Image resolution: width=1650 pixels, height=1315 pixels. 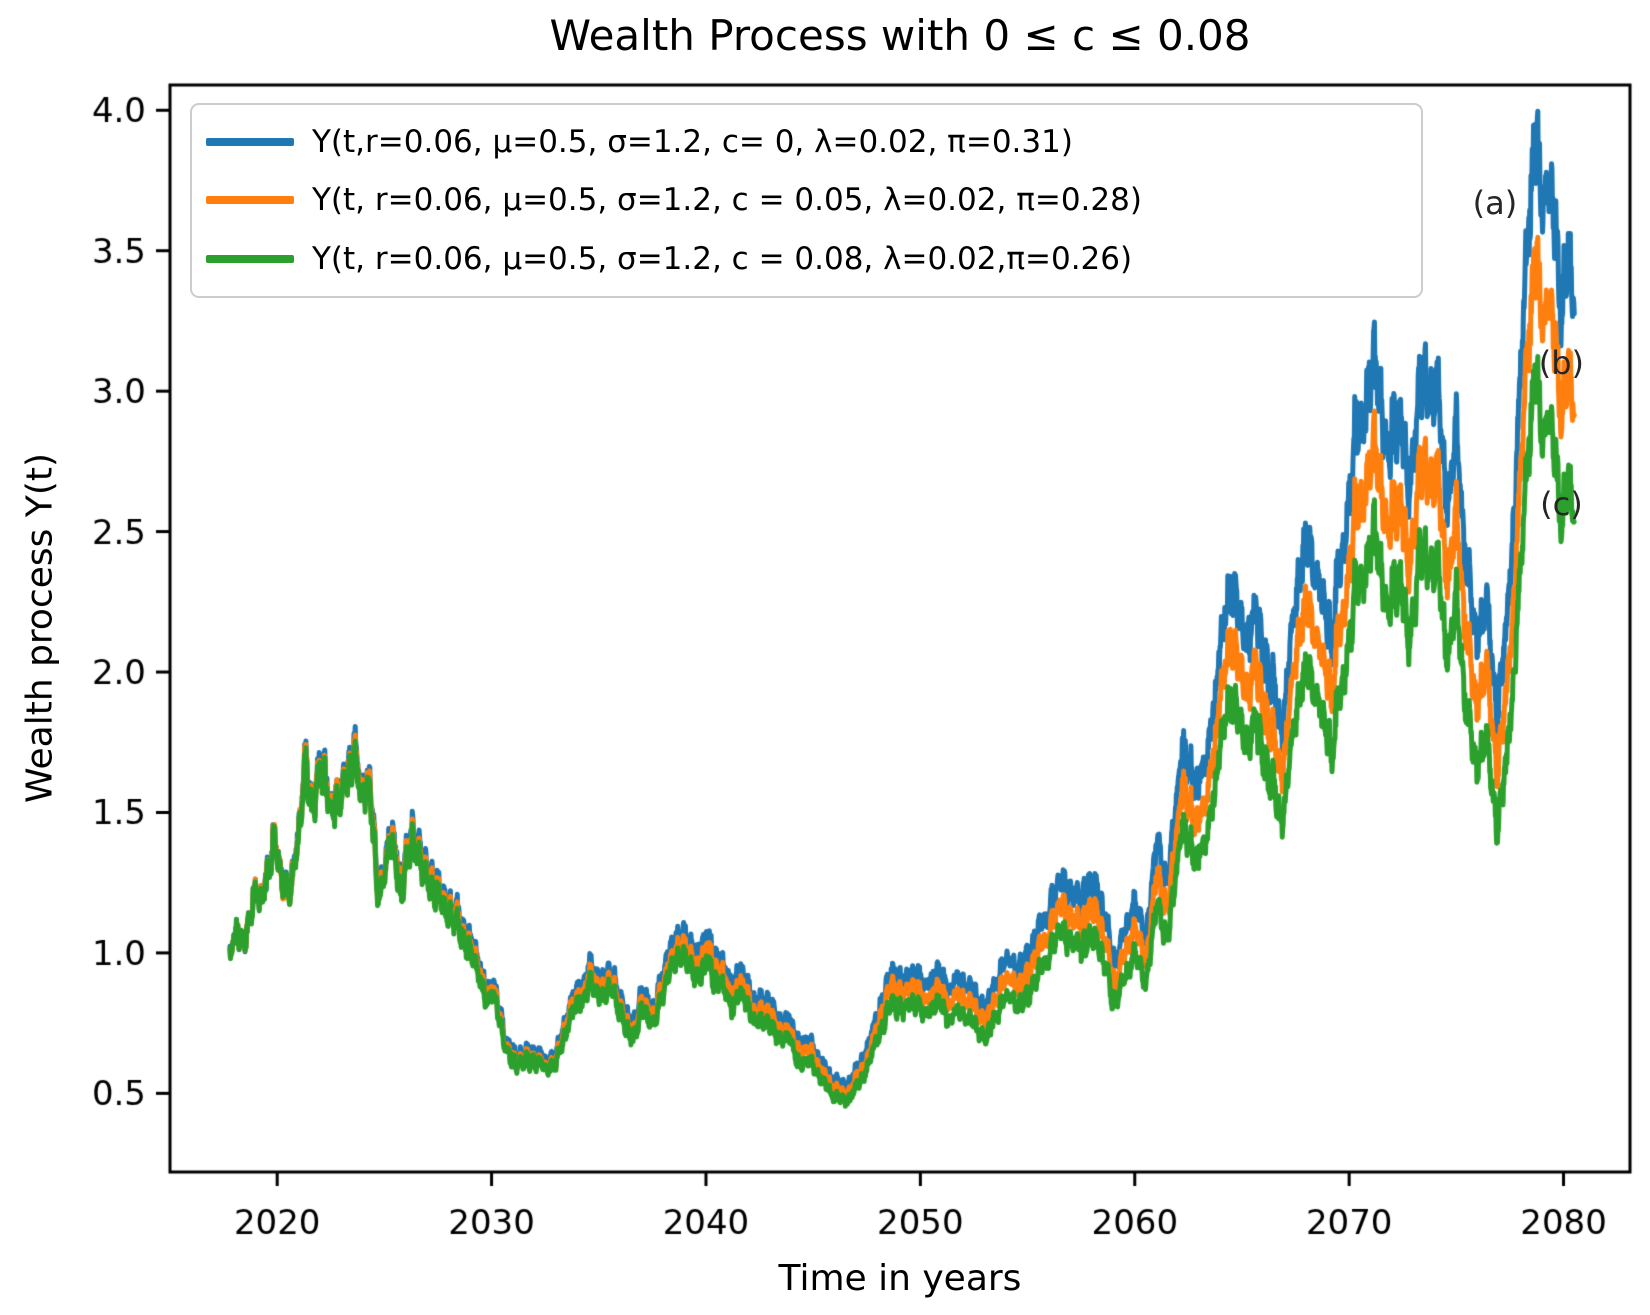 I want to click on annotation-c: (c), so click(x=1561, y=503).